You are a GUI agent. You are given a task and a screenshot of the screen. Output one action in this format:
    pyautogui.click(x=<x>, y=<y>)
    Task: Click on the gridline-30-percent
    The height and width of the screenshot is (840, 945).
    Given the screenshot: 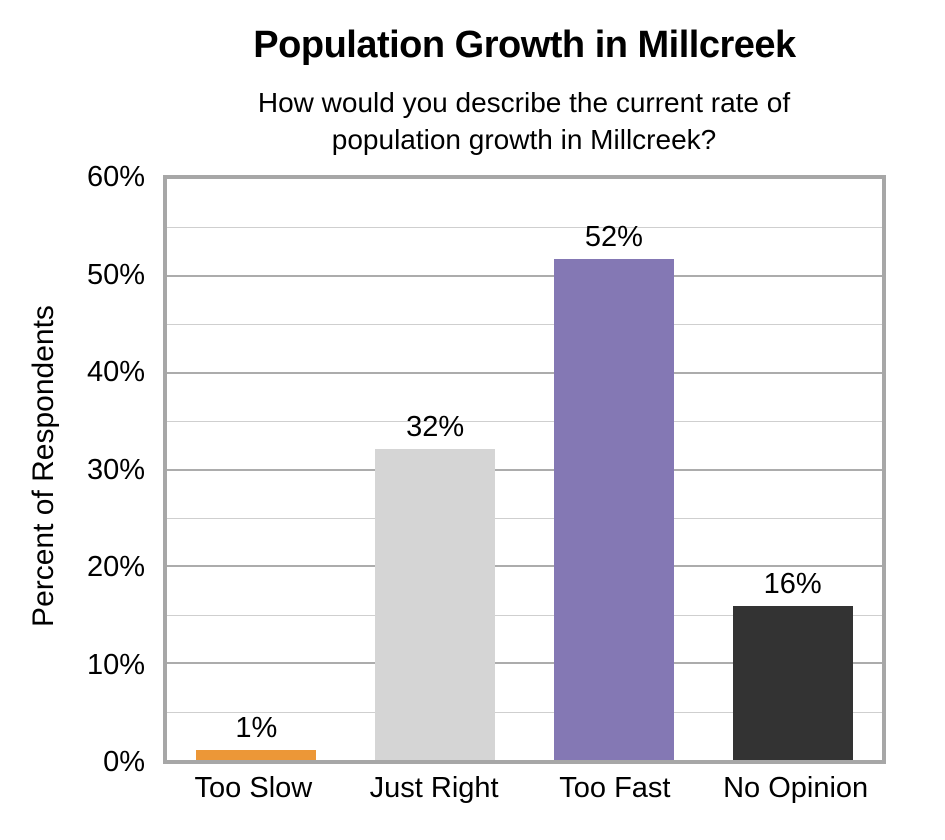 What is the action you would take?
    pyautogui.click(x=524, y=469)
    